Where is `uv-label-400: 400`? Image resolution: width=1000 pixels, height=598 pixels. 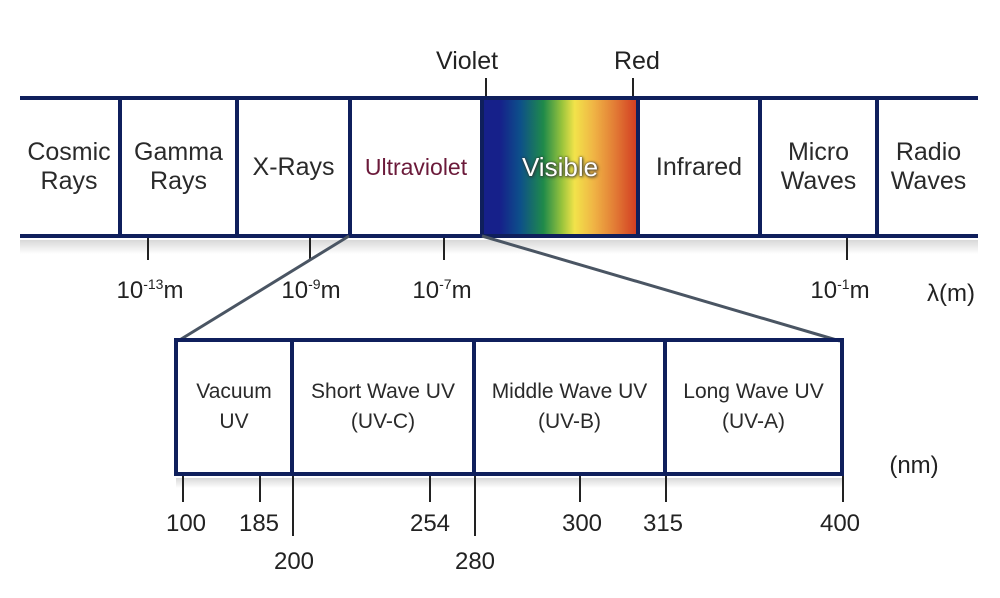
uv-label-400: 400 is located at coordinates (840, 523).